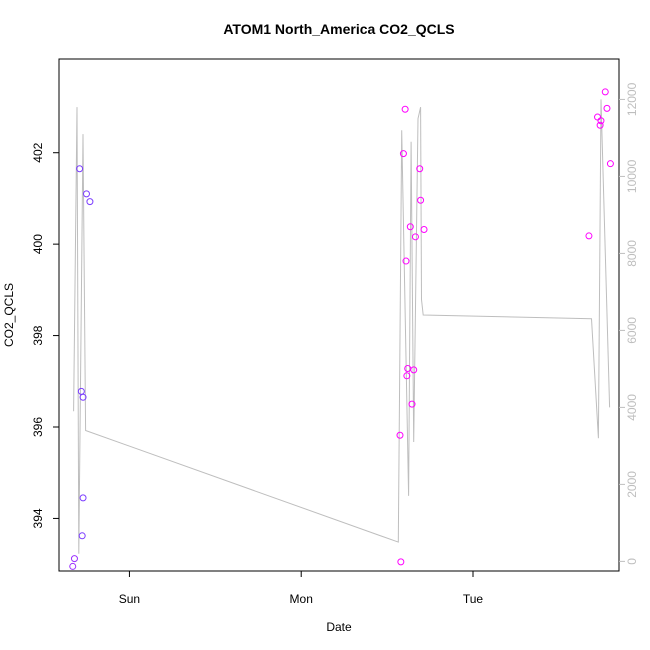  I want to click on y-axis-left: 394 396 398 400 402, so click(45, 335).